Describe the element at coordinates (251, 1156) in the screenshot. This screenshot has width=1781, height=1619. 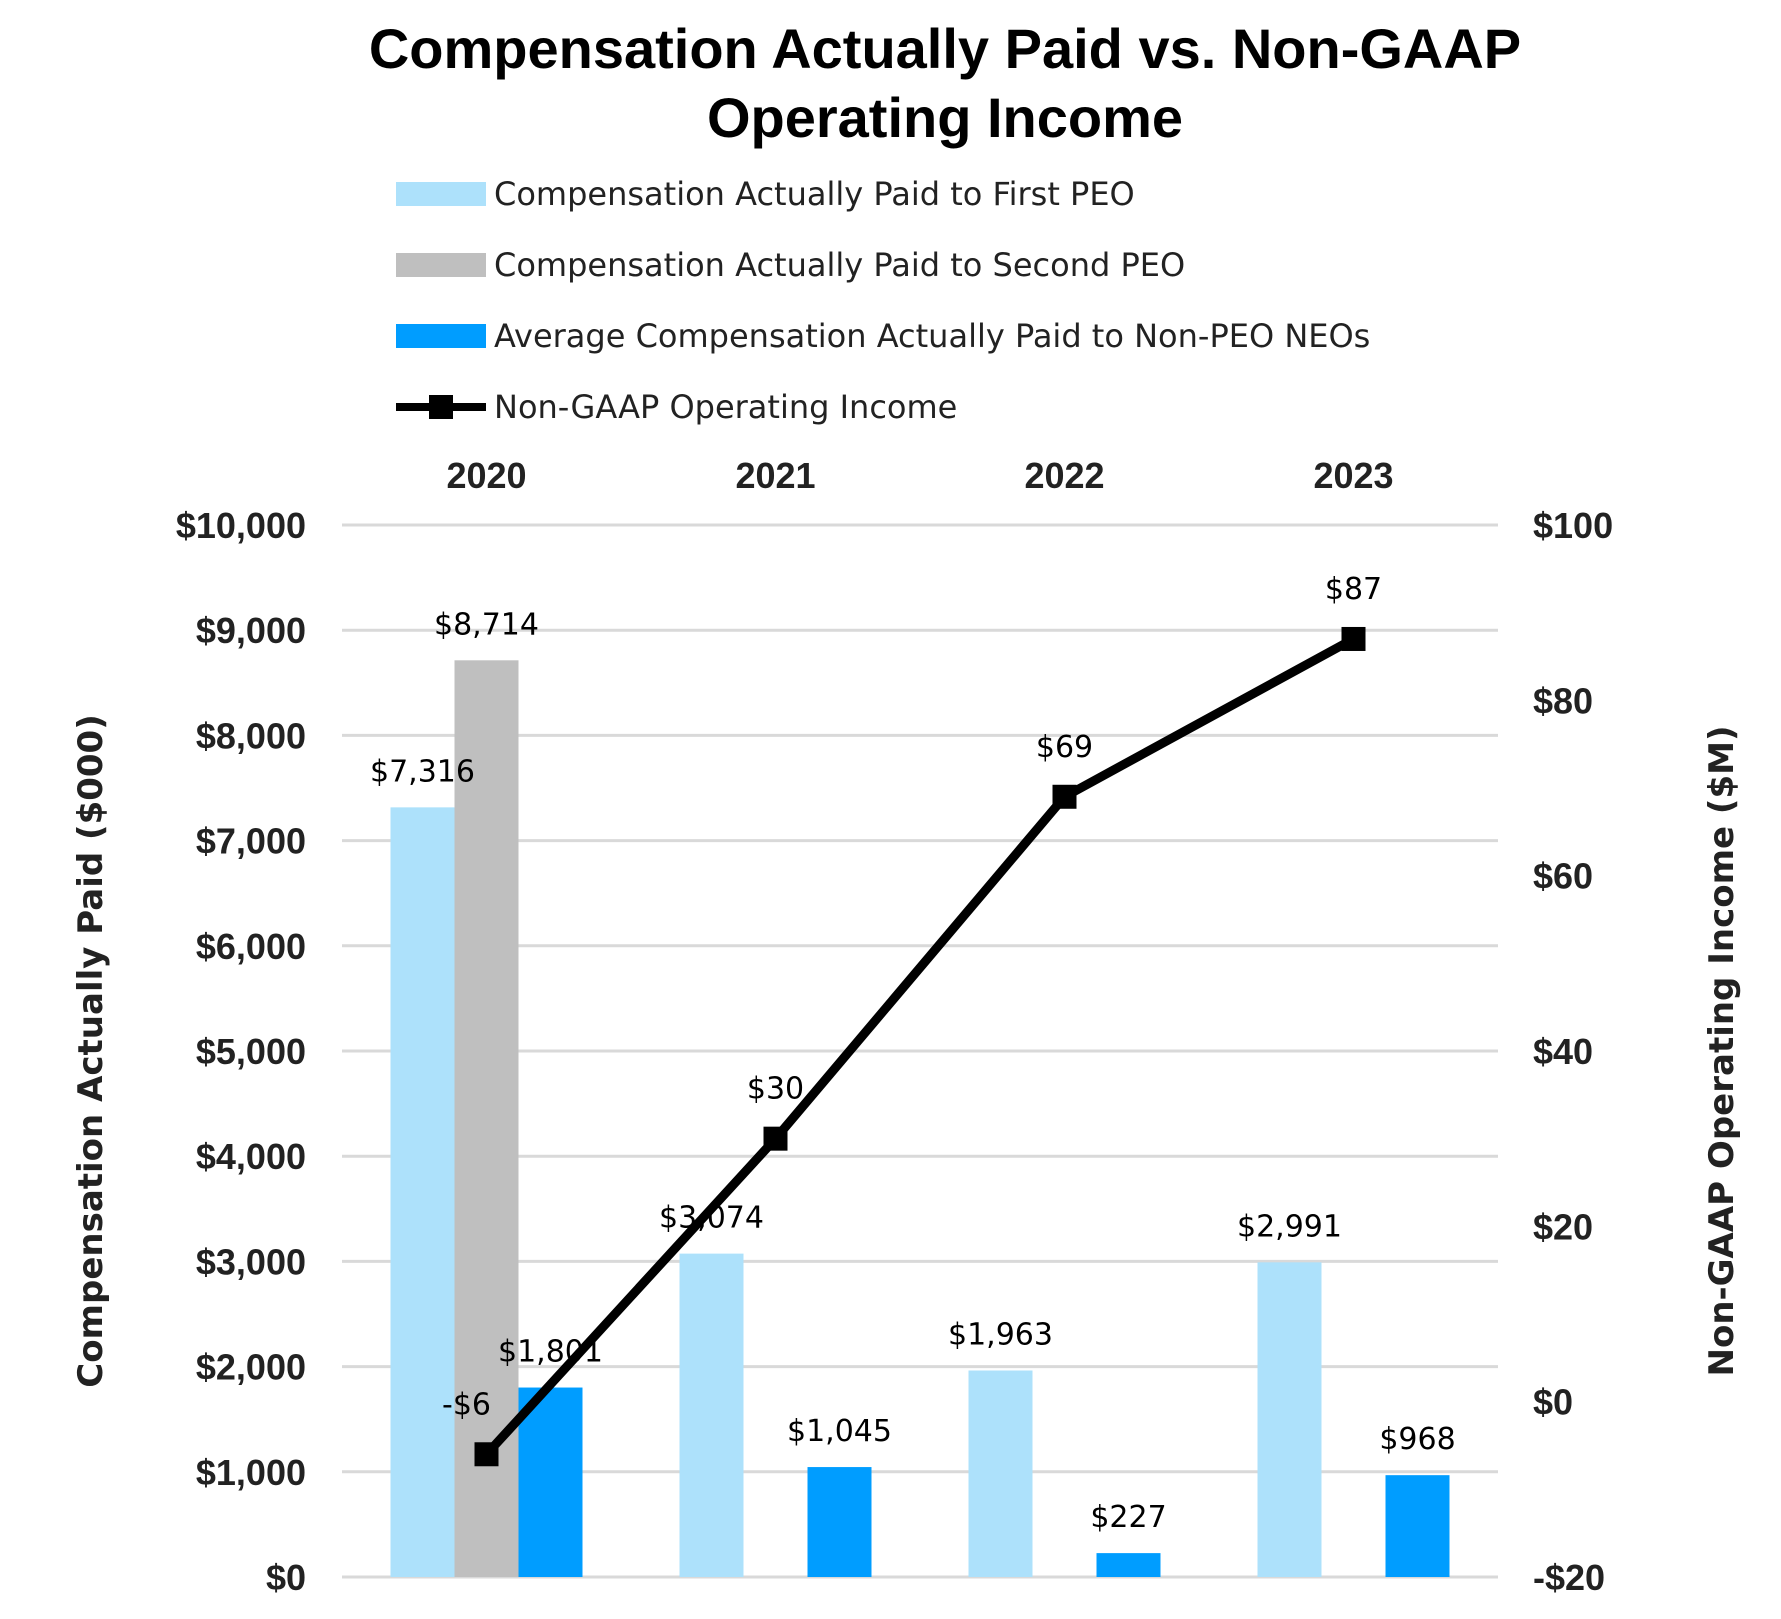
I see `y-tick-label: $4,000` at that location.